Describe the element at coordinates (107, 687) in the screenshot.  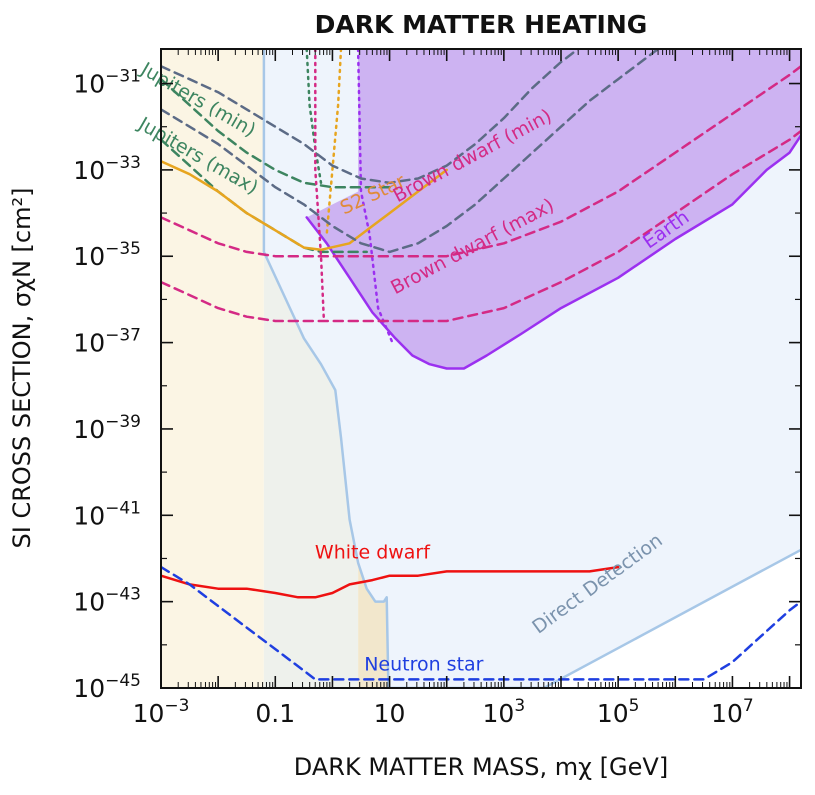
I see `y-tick-label: 10−45` at that location.